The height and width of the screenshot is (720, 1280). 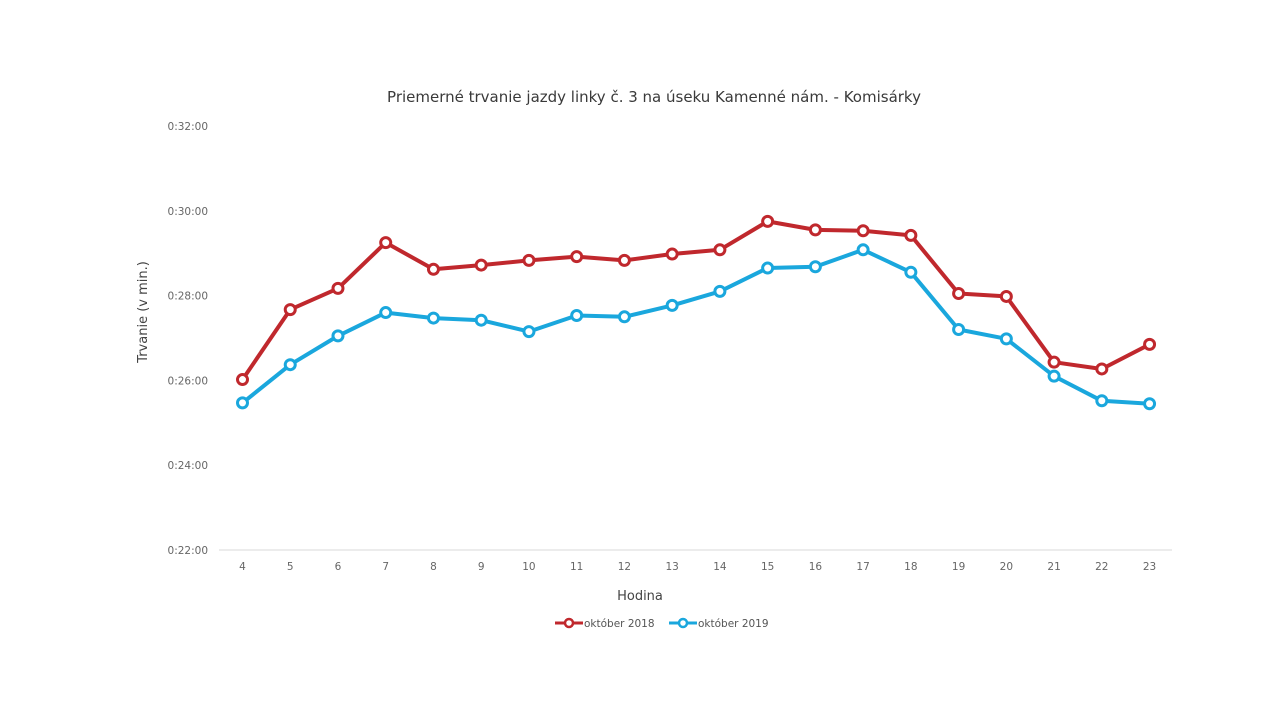 I want to click on y-tick-label: 0:32:00, so click(x=188, y=127).